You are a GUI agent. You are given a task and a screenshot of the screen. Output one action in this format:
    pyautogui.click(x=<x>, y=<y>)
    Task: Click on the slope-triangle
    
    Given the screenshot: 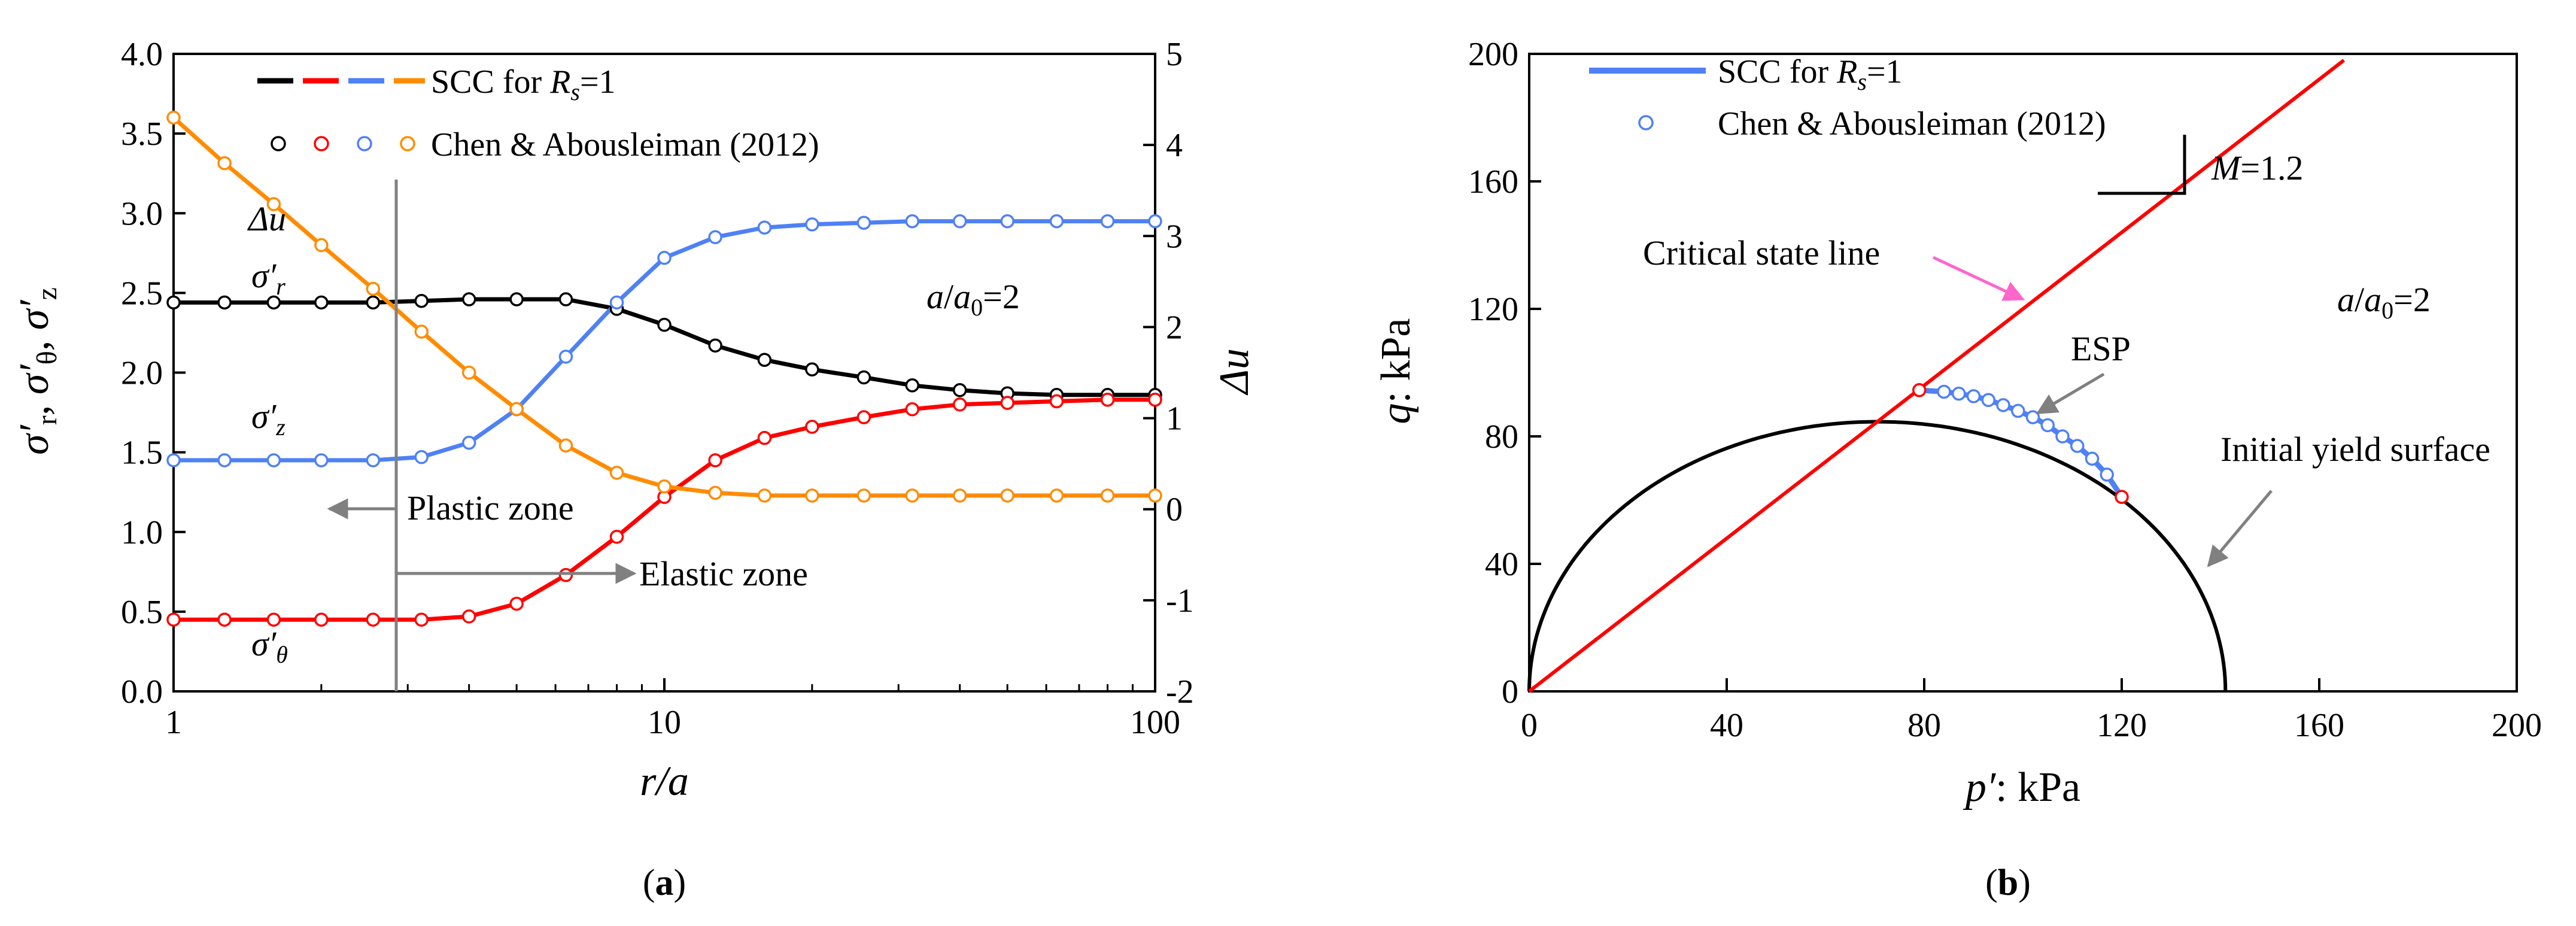 What is the action you would take?
    pyautogui.click(x=2142, y=165)
    